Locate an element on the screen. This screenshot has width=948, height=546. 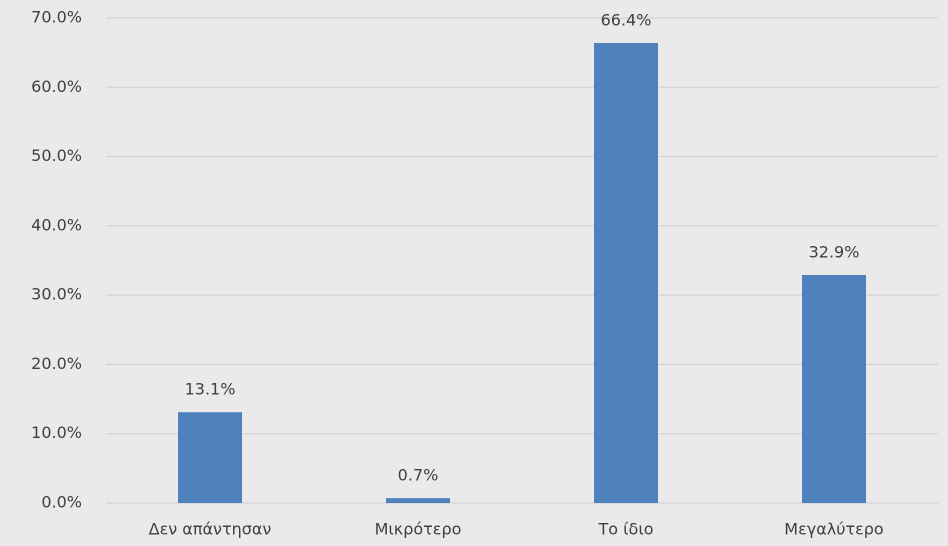
y-tick-label: 0.0% is located at coordinates (61, 502).